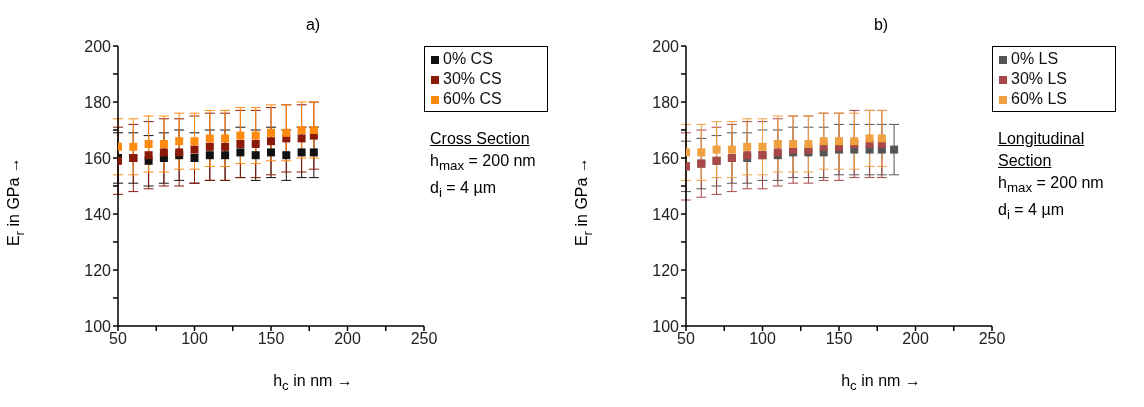 The image size is (1144, 407). Describe the element at coordinates (472, 98) in the screenshot. I see `legend-label: 60% CS` at that location.